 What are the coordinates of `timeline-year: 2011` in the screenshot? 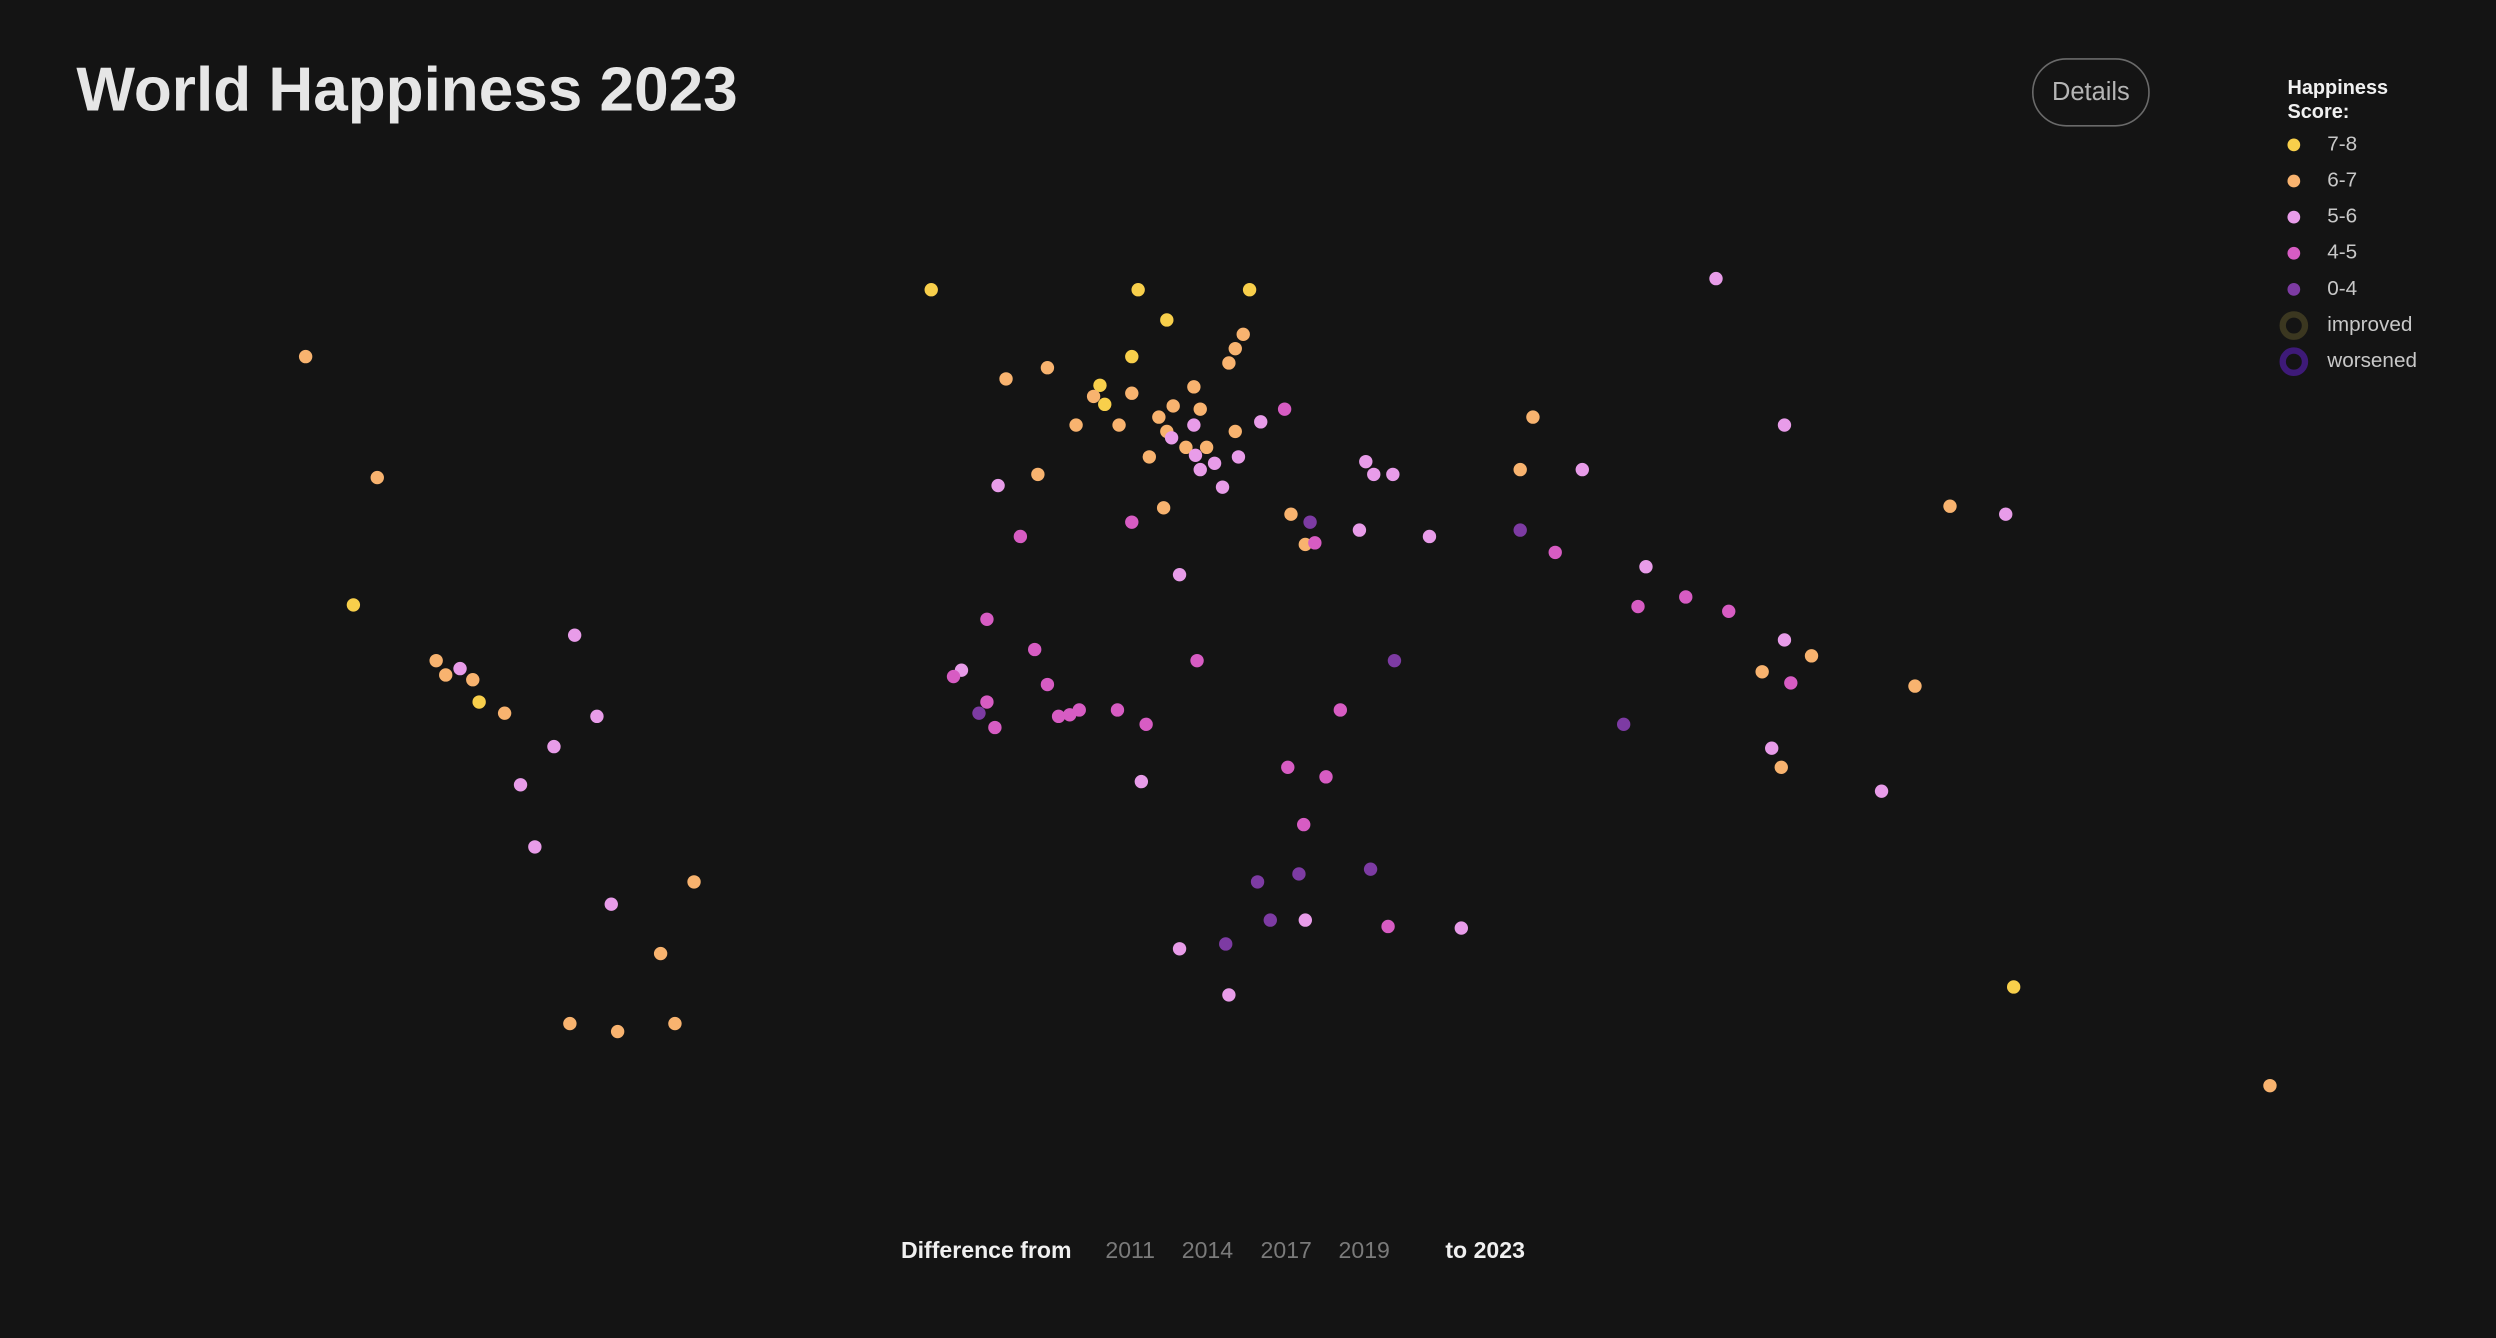 It's located at (1130, 1250).